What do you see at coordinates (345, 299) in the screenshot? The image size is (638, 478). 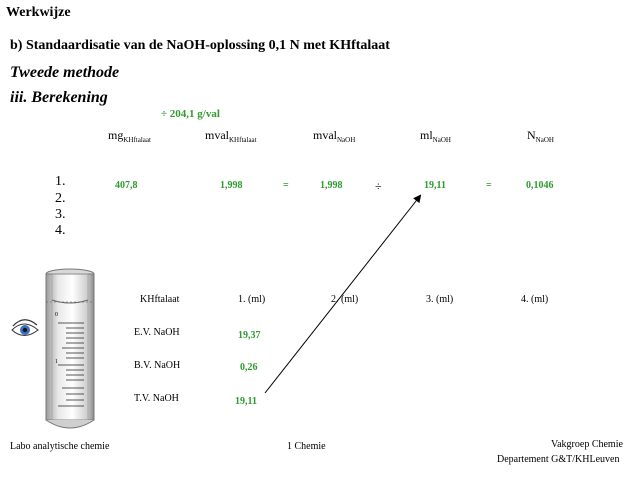 I see `table-header-2: 2. (ml)` at bounding box center [345, 299].